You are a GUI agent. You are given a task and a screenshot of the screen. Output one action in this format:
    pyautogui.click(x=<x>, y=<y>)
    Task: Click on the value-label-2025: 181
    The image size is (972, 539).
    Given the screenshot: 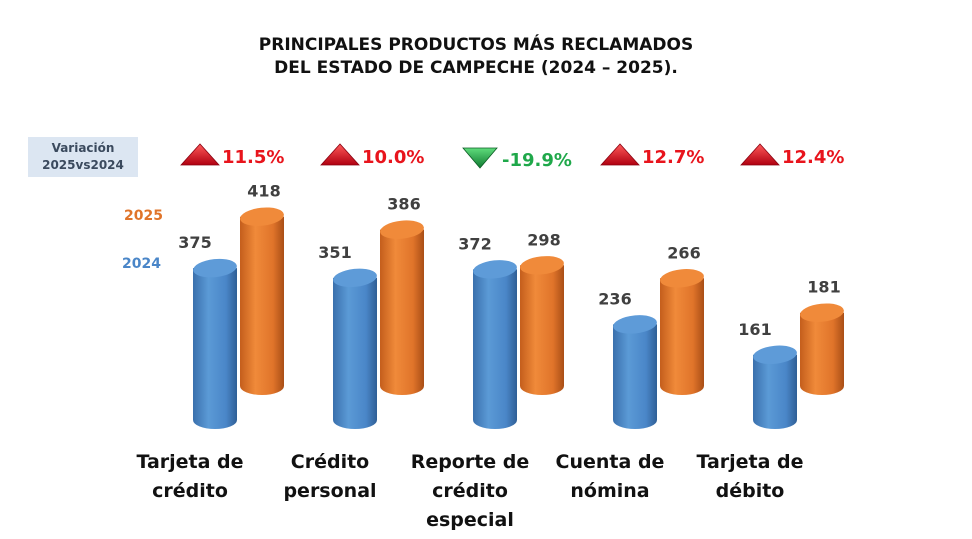 What is the action you would take?
    pyautogui.click(x=823, y=287)
    